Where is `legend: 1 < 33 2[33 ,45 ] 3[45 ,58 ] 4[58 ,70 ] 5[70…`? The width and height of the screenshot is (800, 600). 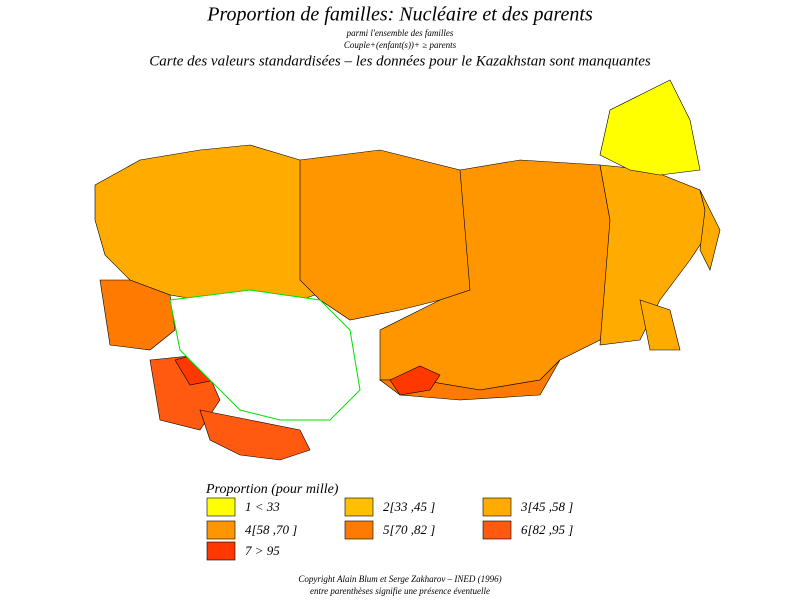
legend: 1 < 33 2[33 ,45 ] 3[45 ,58 ] 4[58 ,70 ] 5[70… is located at coordinates (389, 529).